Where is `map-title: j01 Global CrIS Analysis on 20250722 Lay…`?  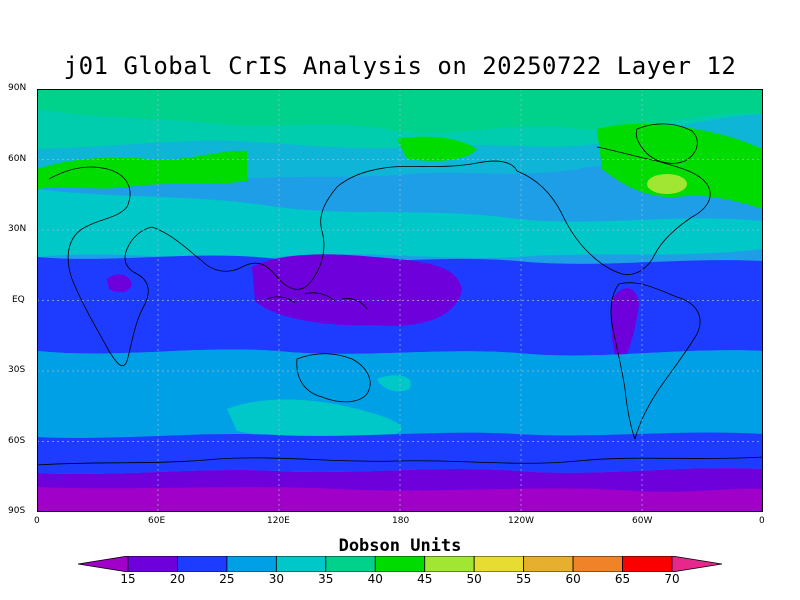
map-title: j01 Global CrIS Analysis on 20250722 Lay… is located at coordinates (400, 66).